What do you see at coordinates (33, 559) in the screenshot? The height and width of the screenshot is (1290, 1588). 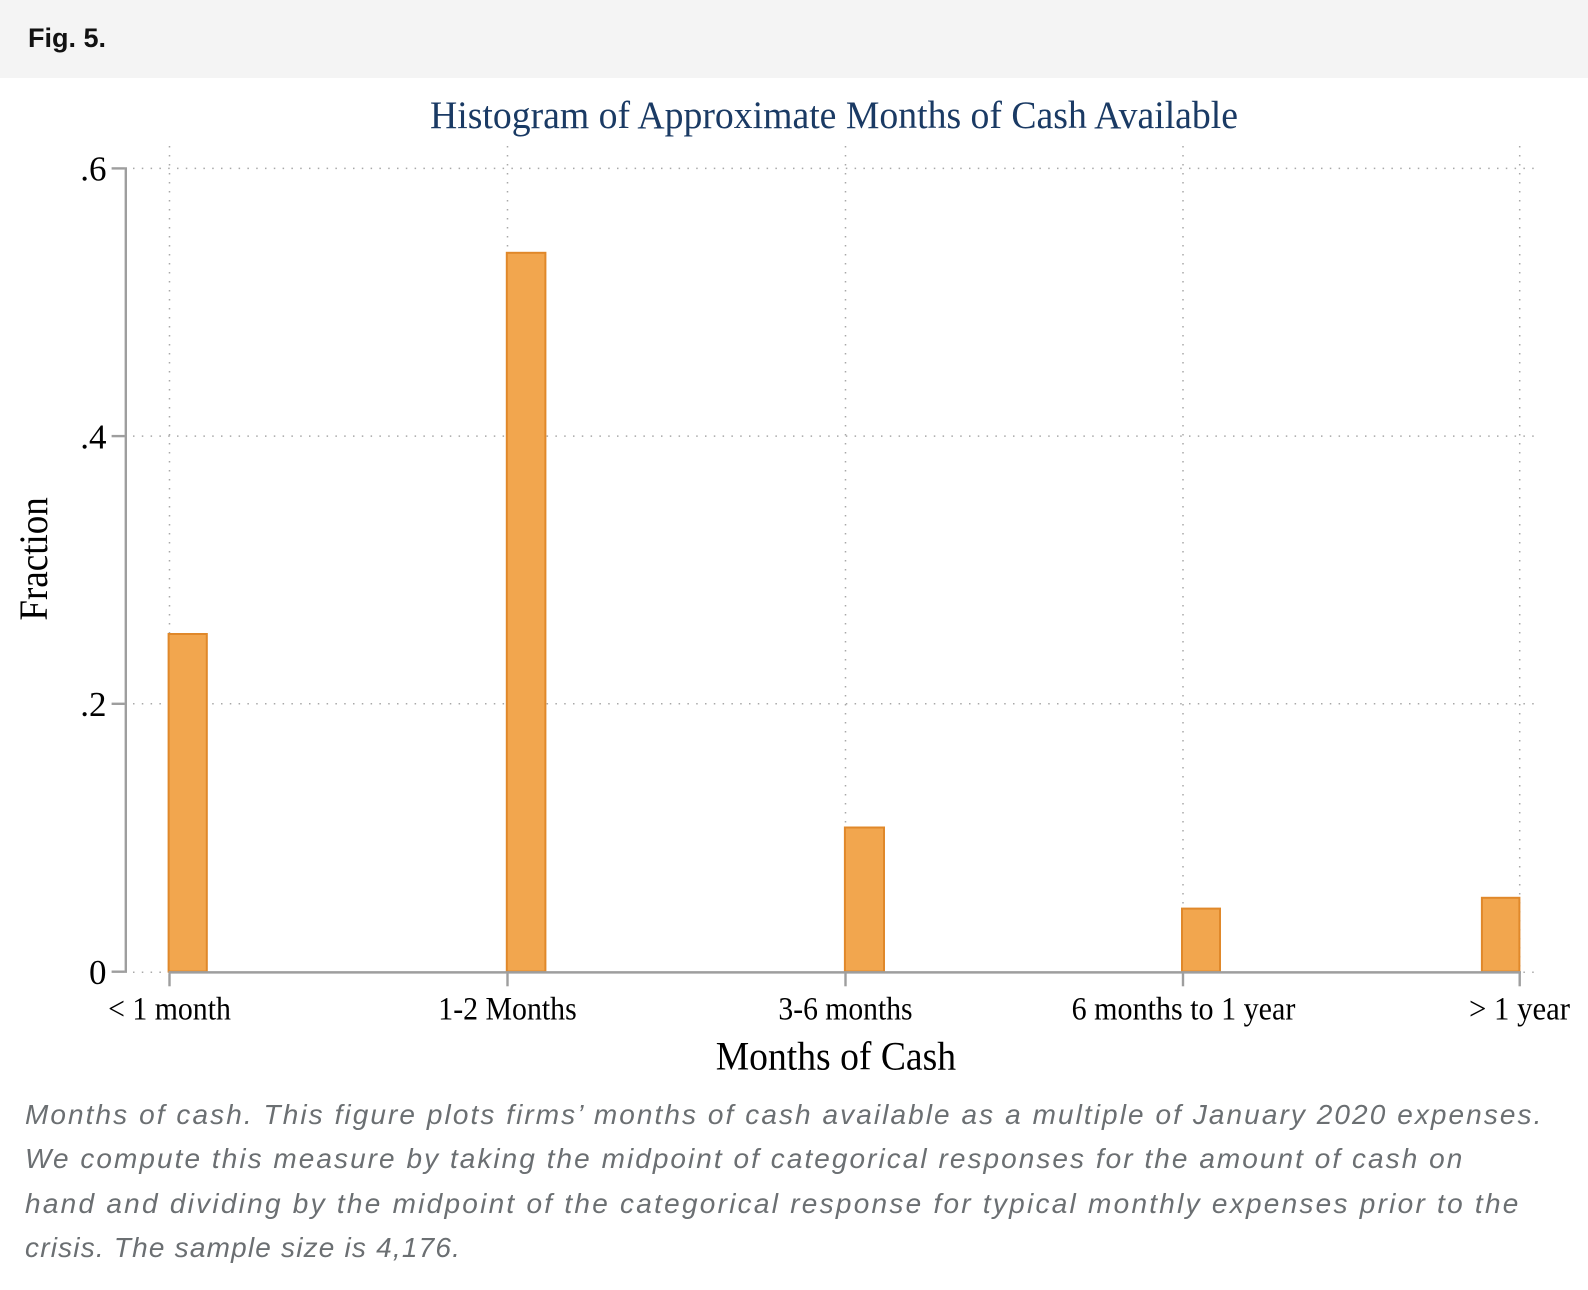 I see `svg-text: Fraction` at bounding box center [33, 559].